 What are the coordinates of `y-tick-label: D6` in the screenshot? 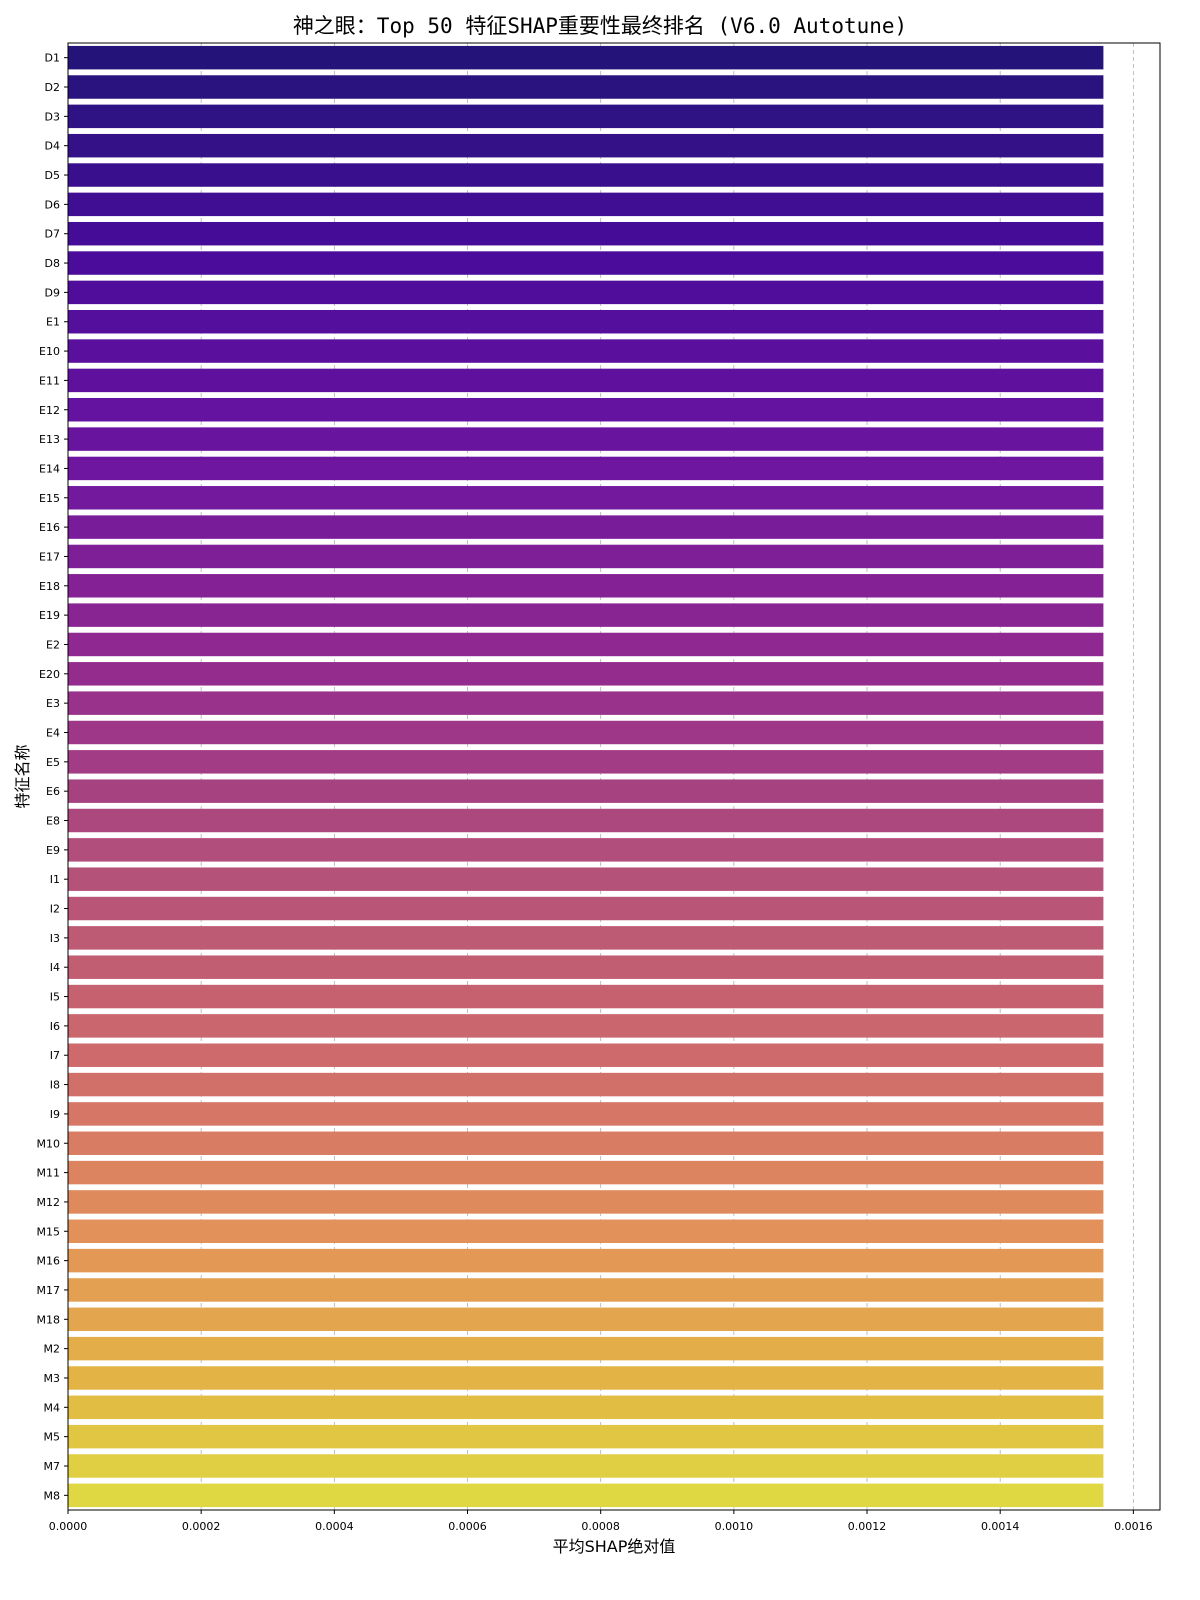 It's located at (52, 204).